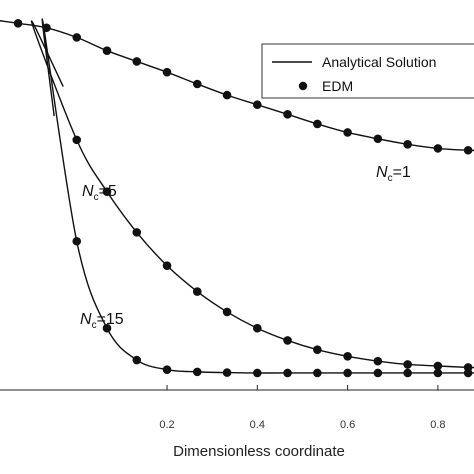  What do you see at coordinates (259, 451) in the screenshot?
I see `x-axis-title: Dimensionless coordinate` at bounding box center [259, 451].